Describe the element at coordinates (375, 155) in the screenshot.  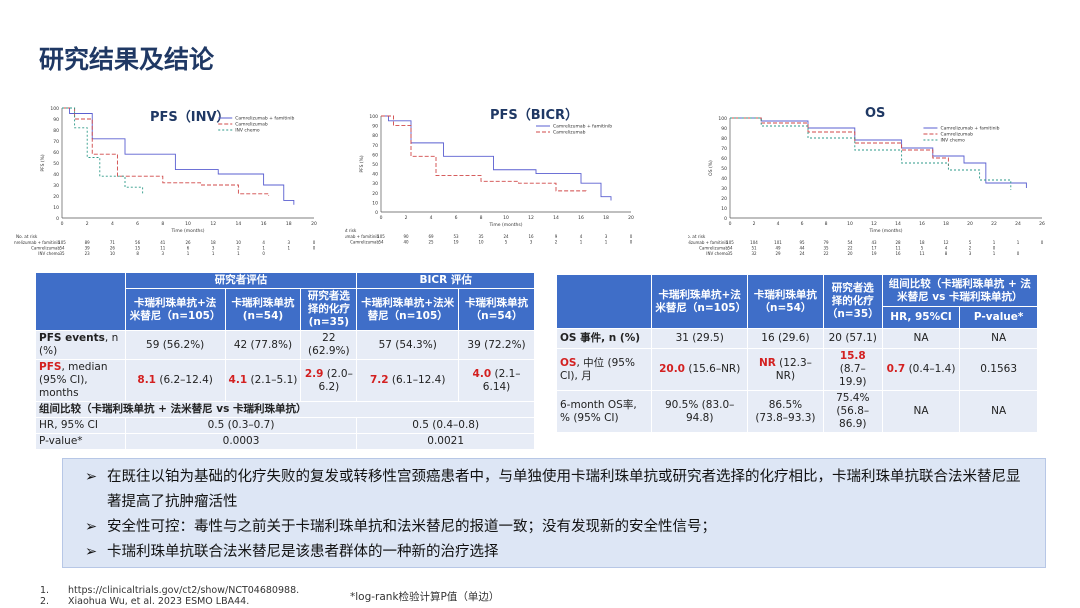
I see `y-tick-label: 60` at that location.